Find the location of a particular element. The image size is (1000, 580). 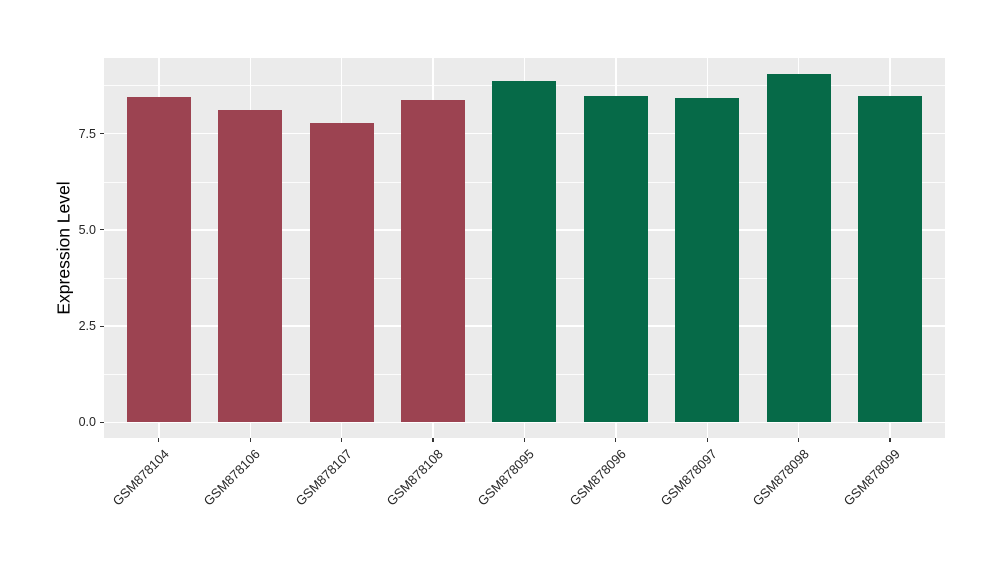

x-tick-mark-GSM878096 is located at coordinates (616, 440).